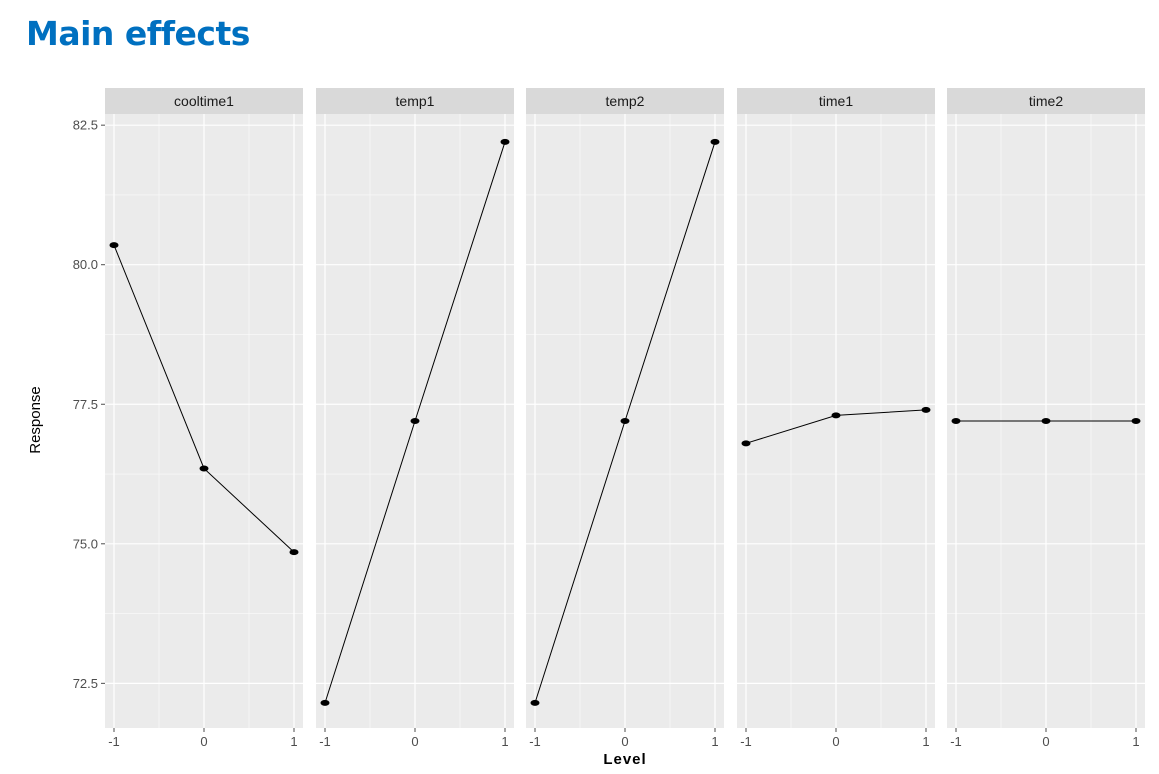  I want to click on page-title: Main effects, so click(138, 33).